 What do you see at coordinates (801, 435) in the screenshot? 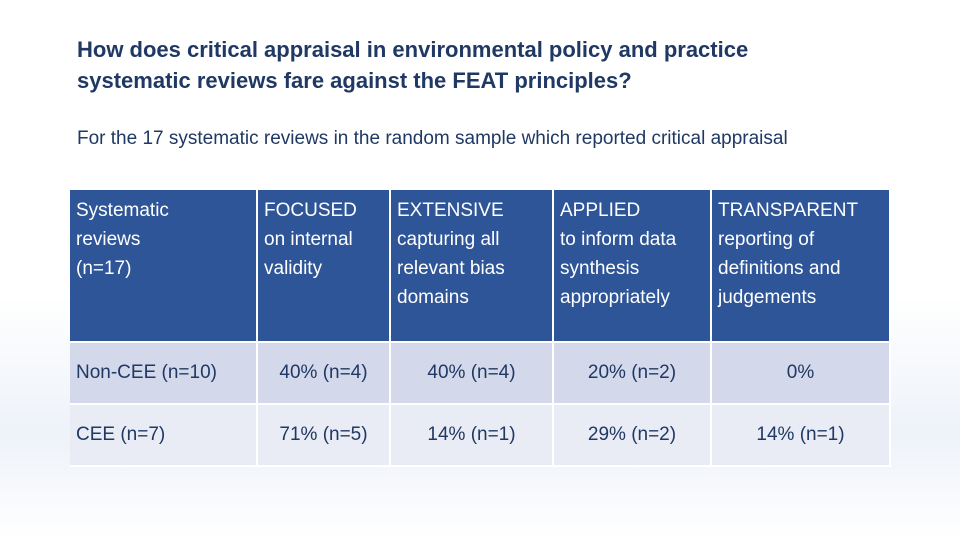
I see `cell-transparent: 14% (n=1)` at bounding box center [801, 435].